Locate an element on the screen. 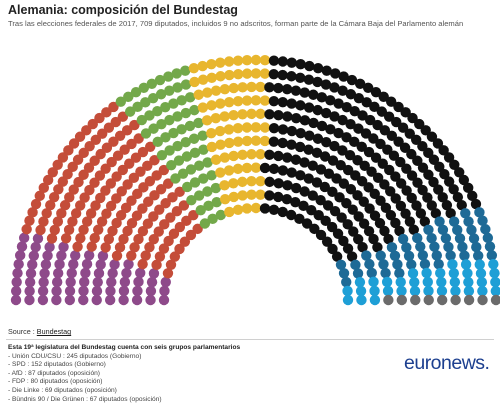  source-link: Bundestag is located at coordinates (54, 331).